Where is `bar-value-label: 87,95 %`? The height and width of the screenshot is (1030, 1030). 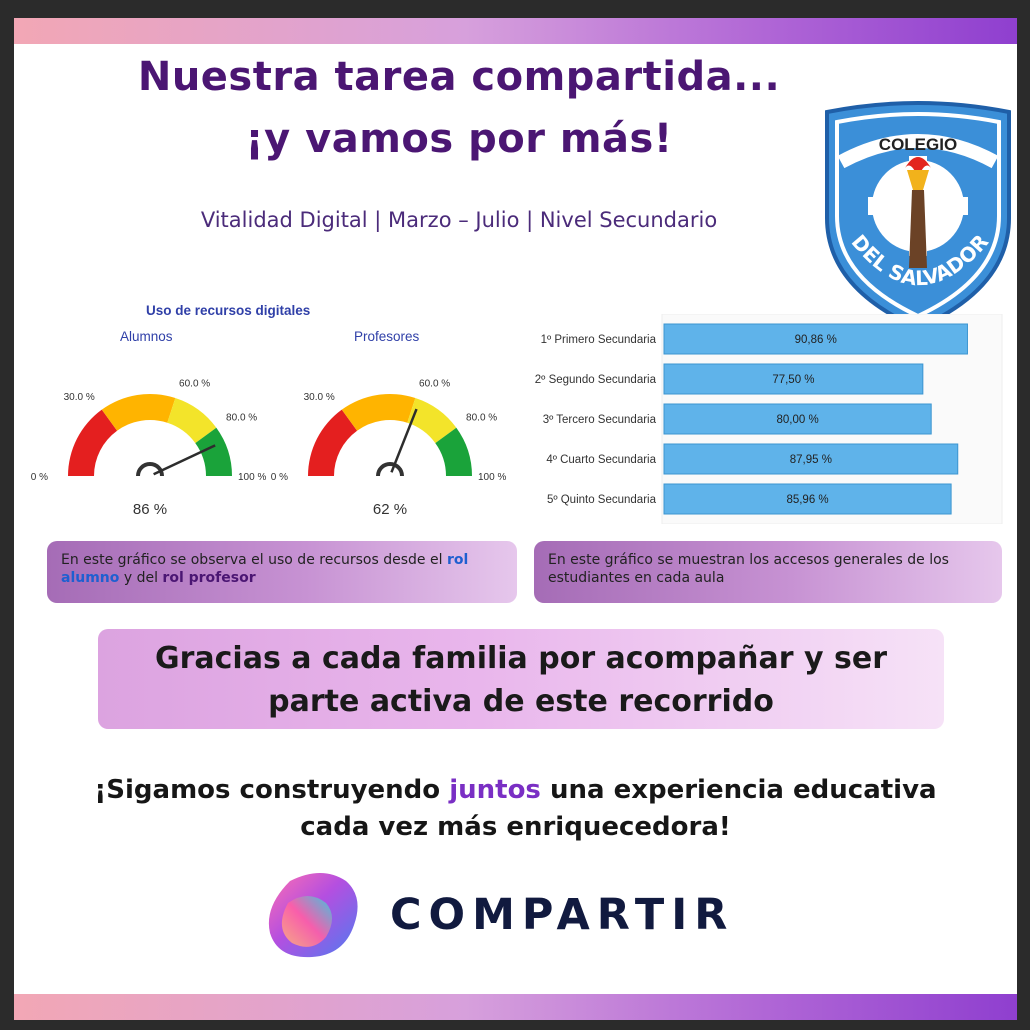
bar-value-label: 87,95 % is located at coordinates (811, 460).